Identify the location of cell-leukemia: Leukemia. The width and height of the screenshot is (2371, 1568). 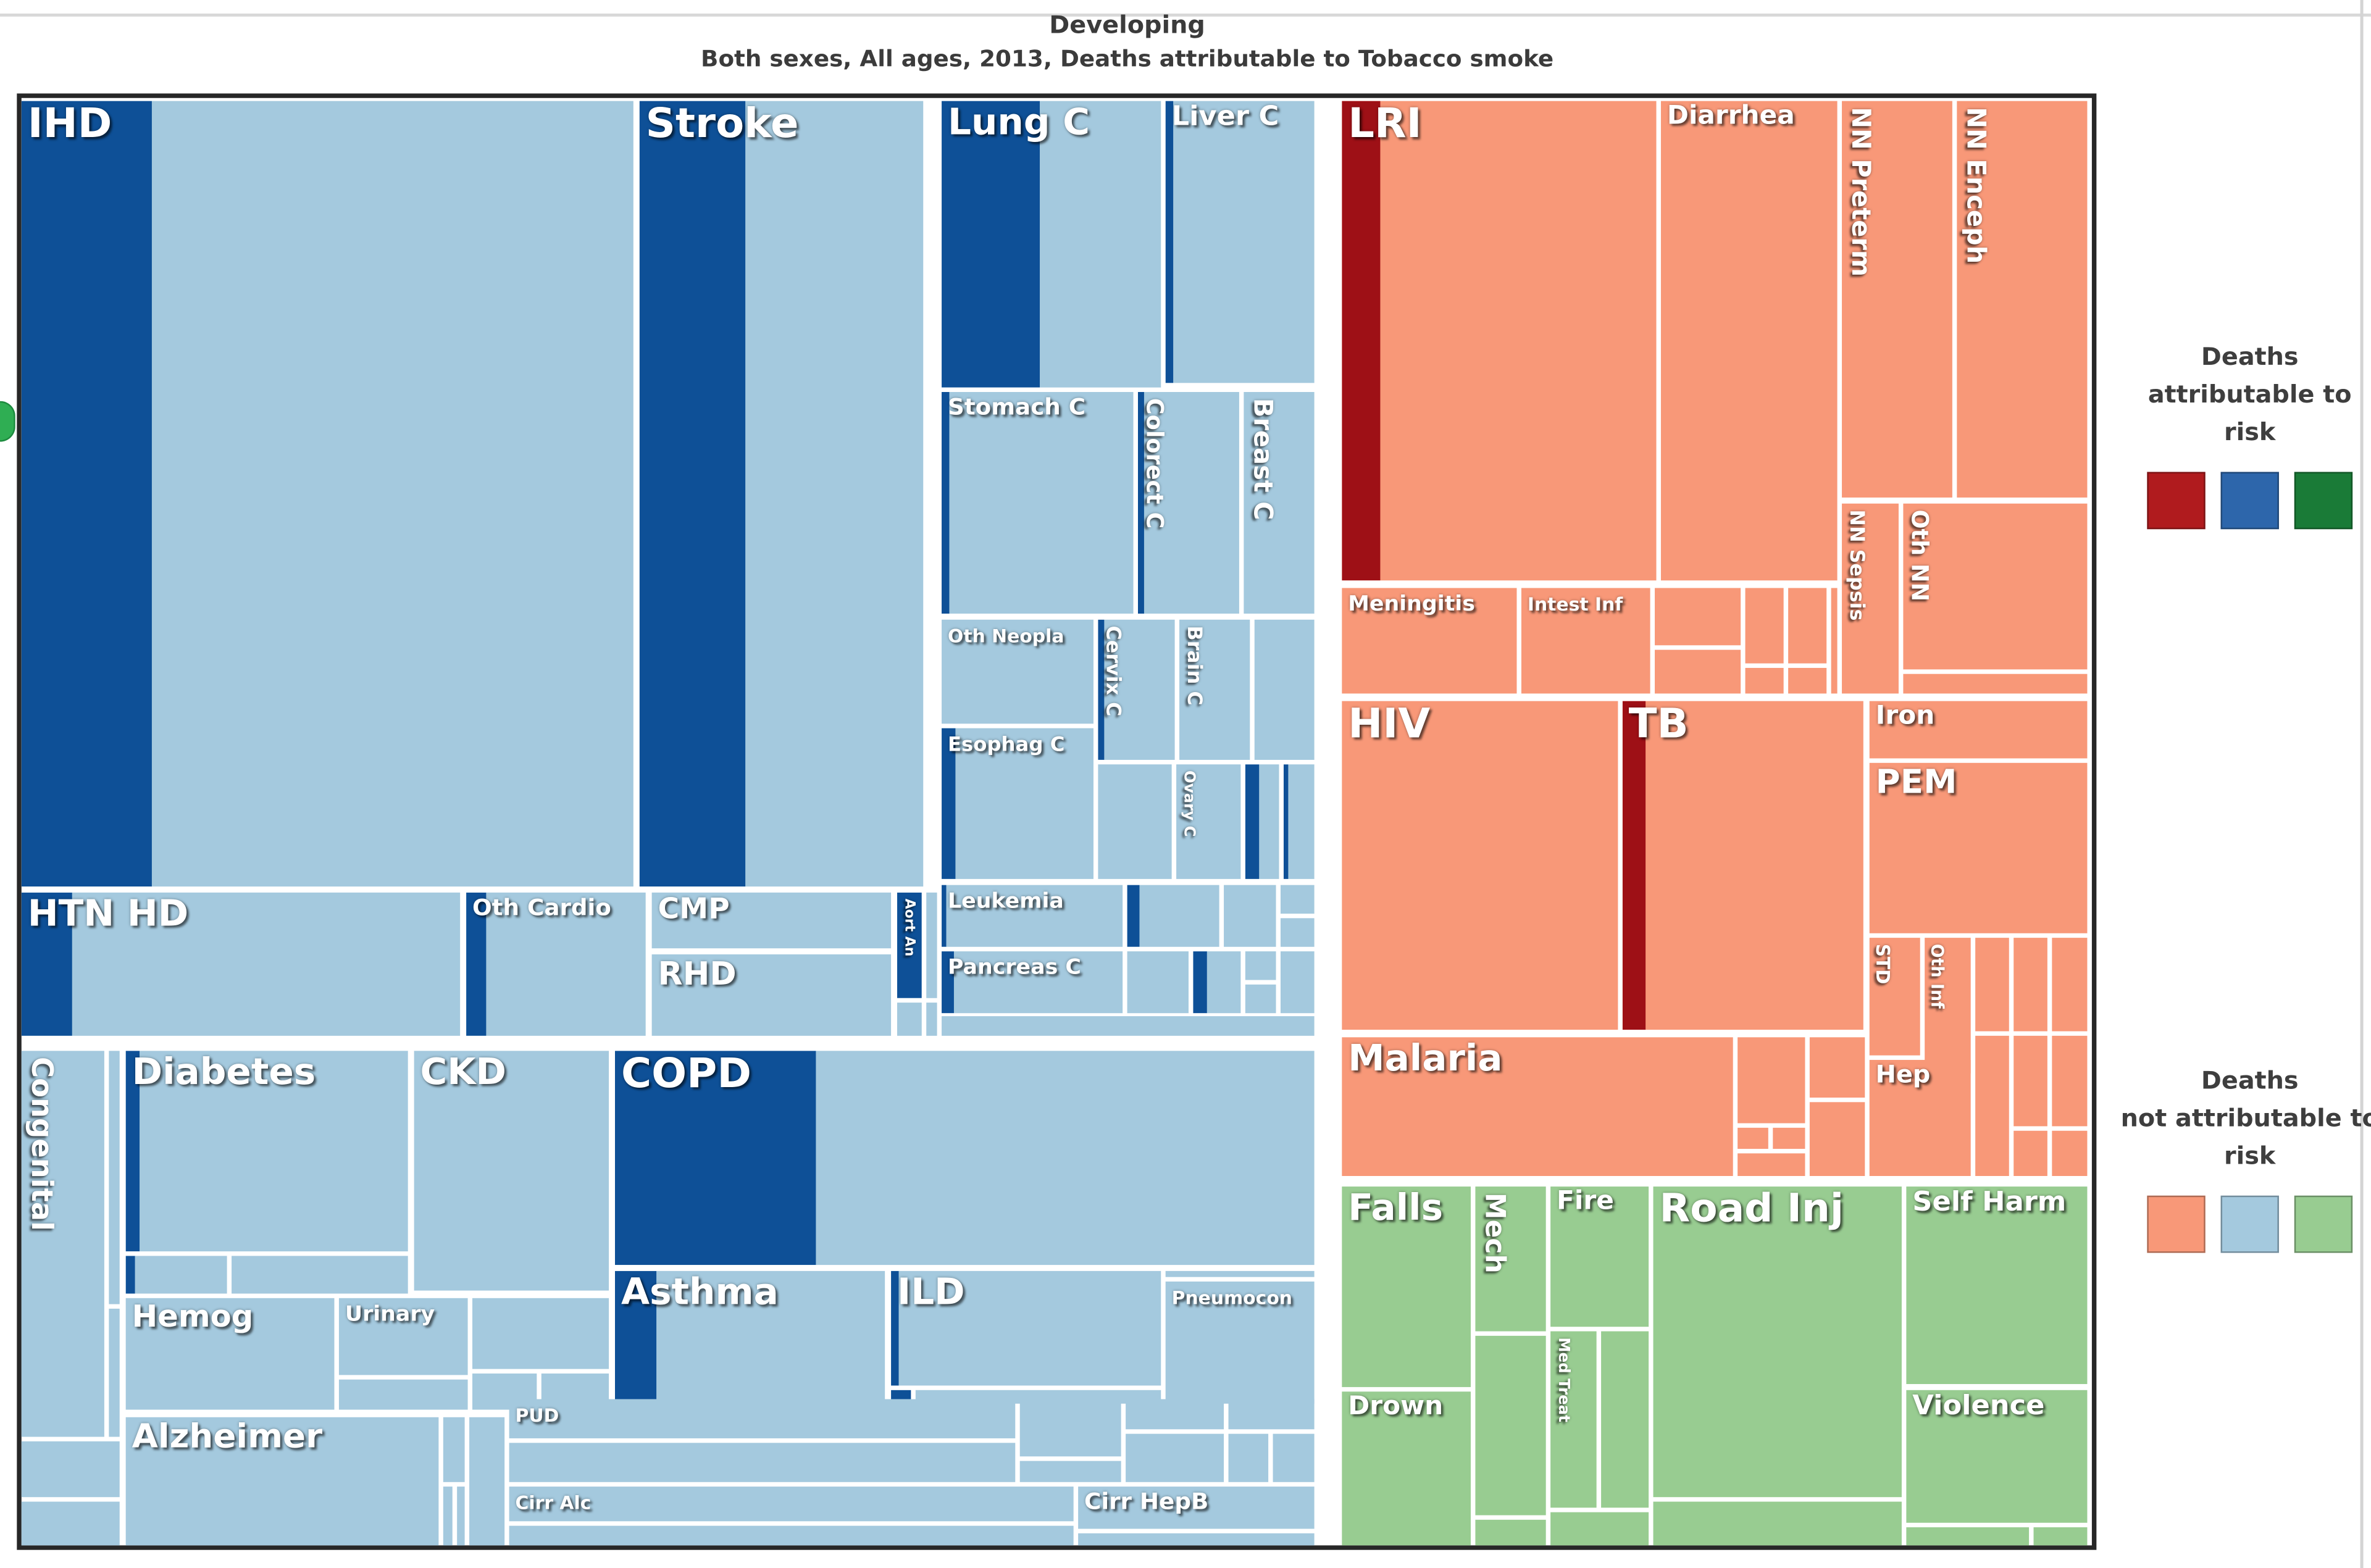
(1032, 916).